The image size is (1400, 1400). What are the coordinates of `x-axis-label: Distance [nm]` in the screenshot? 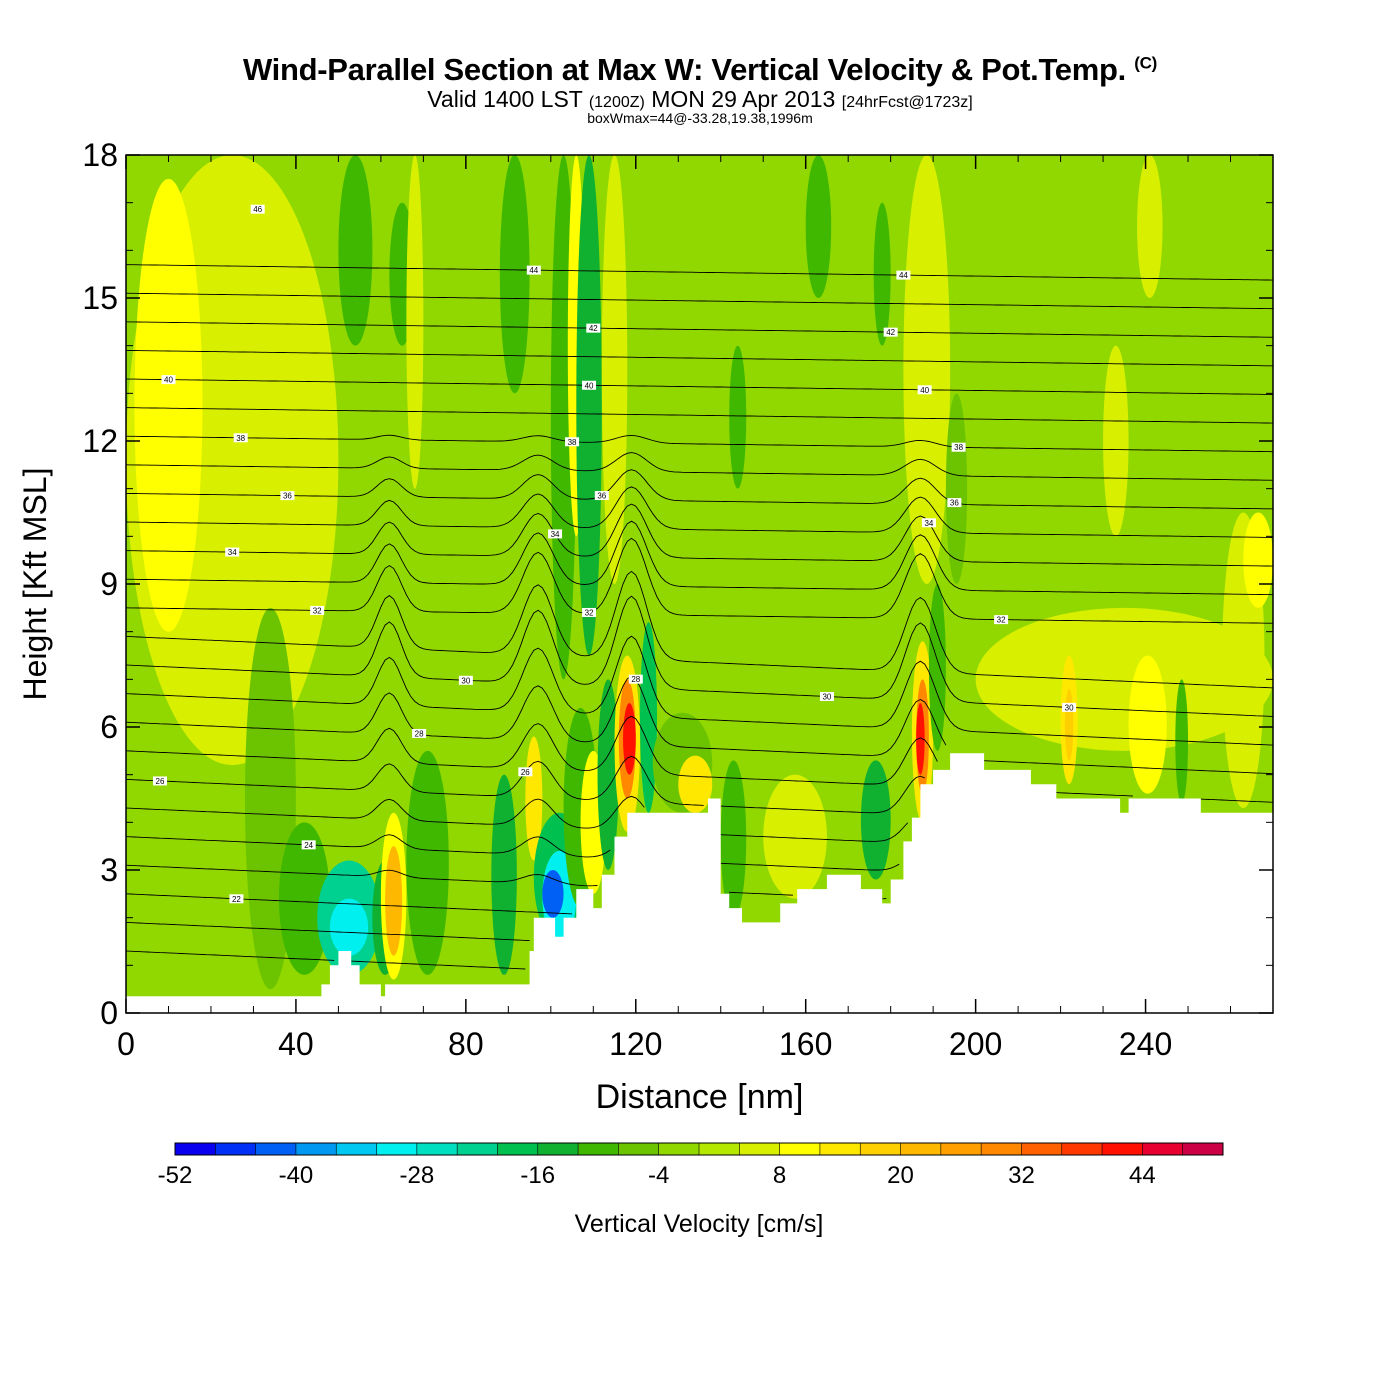 It's located at (700, 1097).